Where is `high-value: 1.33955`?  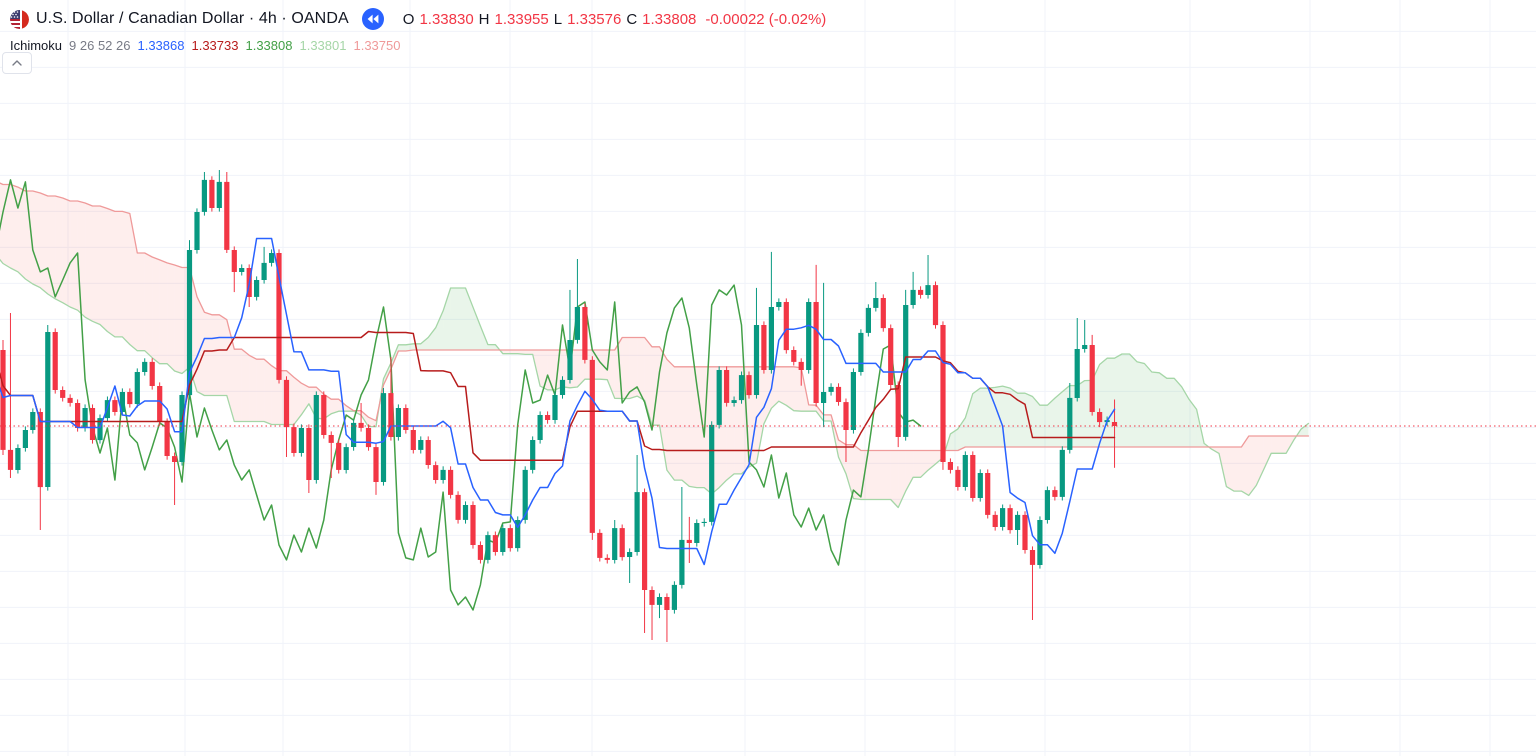
high-value: 1.33955 is located at coordinates (521, 19).